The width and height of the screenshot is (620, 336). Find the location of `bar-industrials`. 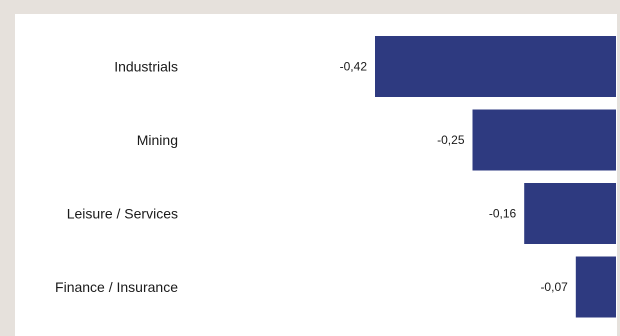

bar-industrials is located at coordinates (495, 66).